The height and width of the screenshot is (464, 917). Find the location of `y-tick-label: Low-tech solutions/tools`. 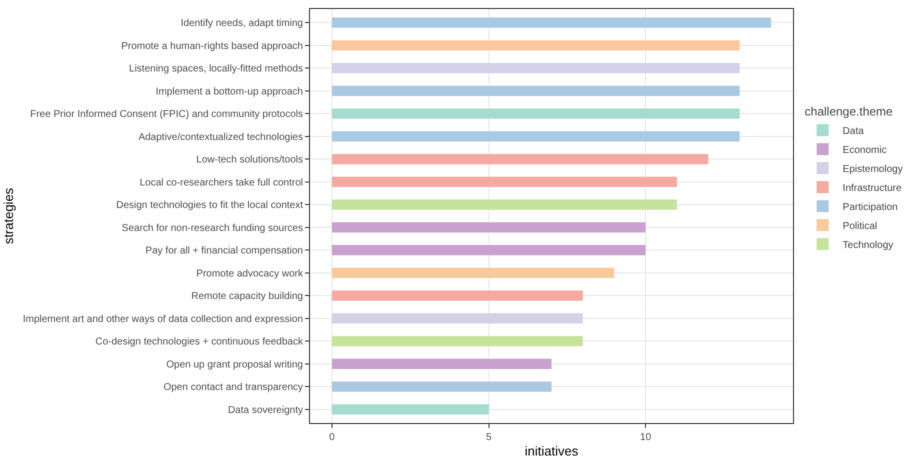

y-tick-label: Low-tech solutions/tools is located at coordinates (249, 160).